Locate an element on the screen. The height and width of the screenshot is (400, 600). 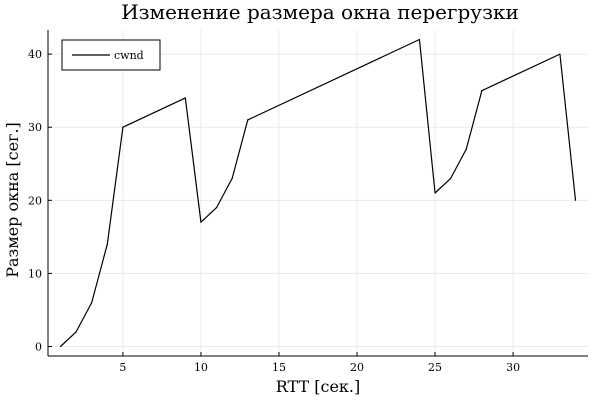
x-tick-label: 30 is located at coordinates (513, 367).